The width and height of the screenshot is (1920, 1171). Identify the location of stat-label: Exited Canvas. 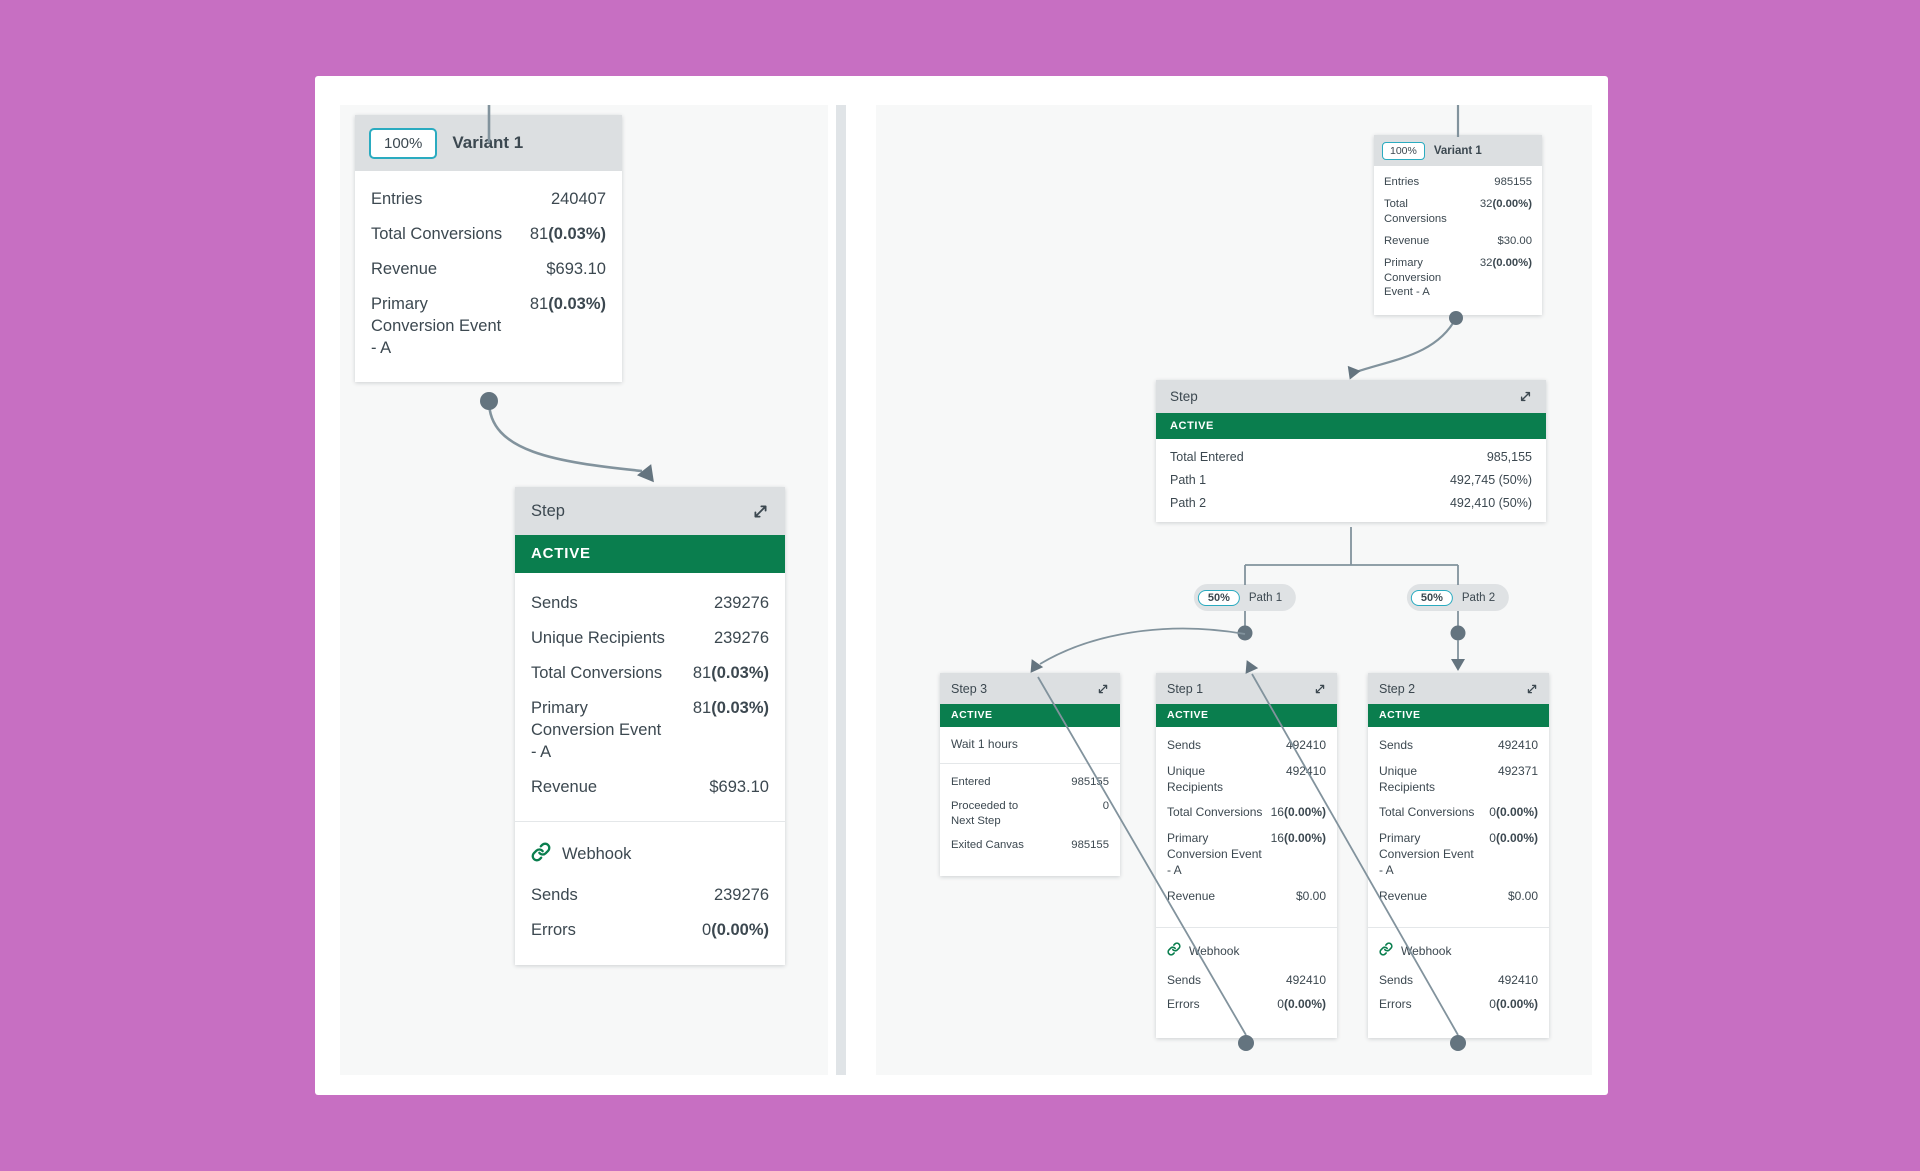
(987, 844).